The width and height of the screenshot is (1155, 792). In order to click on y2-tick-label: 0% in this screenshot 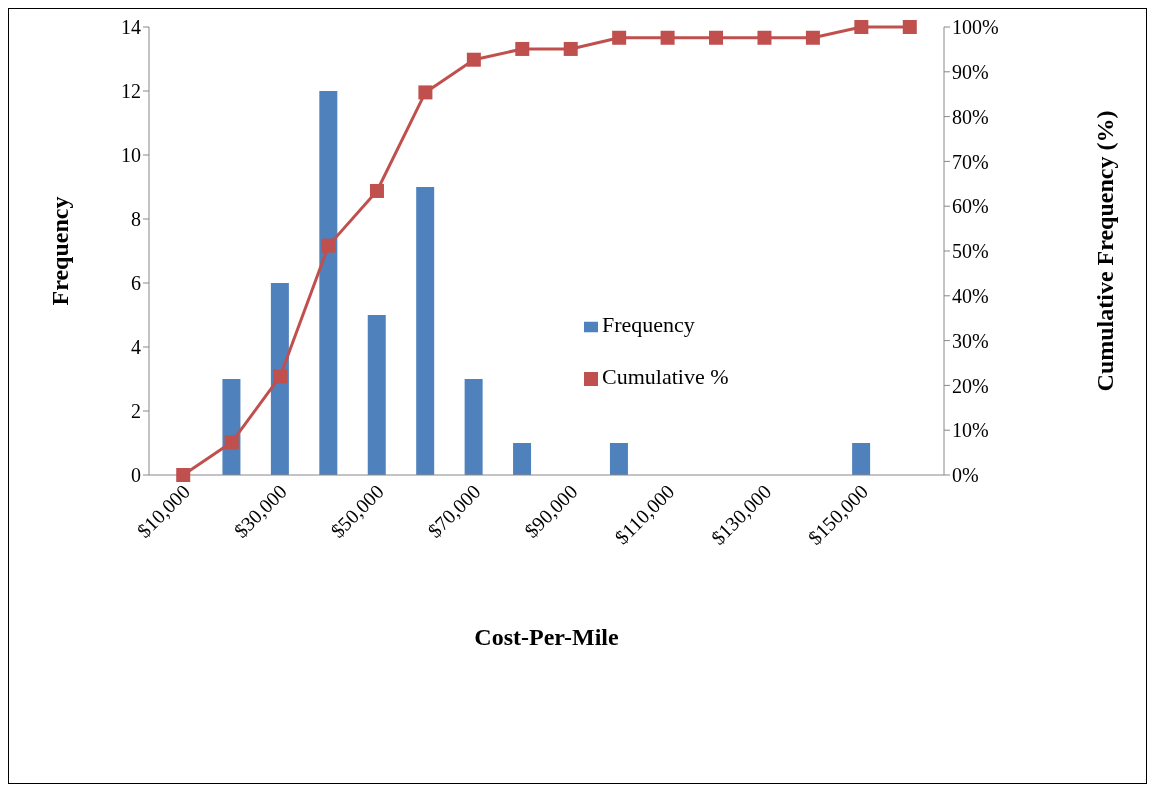, I will do `click(965, 475)`.